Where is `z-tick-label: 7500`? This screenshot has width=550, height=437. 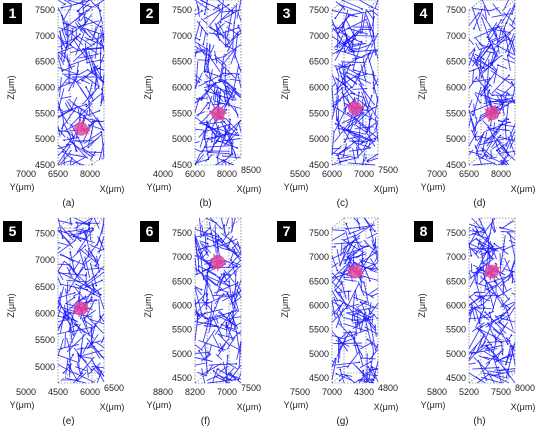 z-tick-label: 7500 is located at coordinates (456, 233).